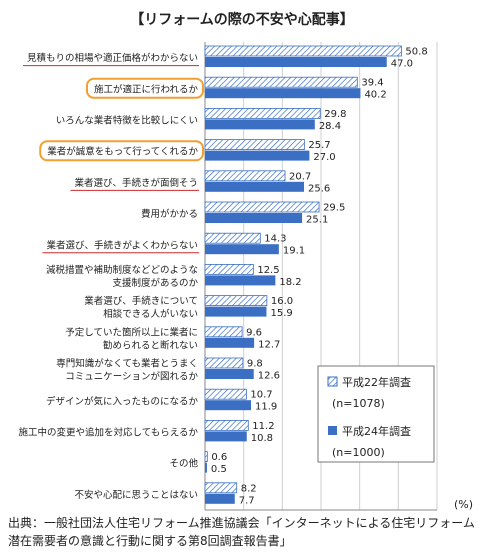  I want to click on value-label-series-1: 11.2, so click(263, 426).